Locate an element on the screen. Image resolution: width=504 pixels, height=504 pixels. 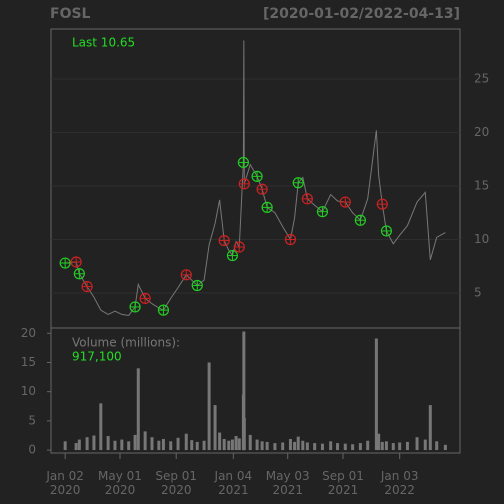
volume-label: Volume (millions): is located at coordinates (126, 343).